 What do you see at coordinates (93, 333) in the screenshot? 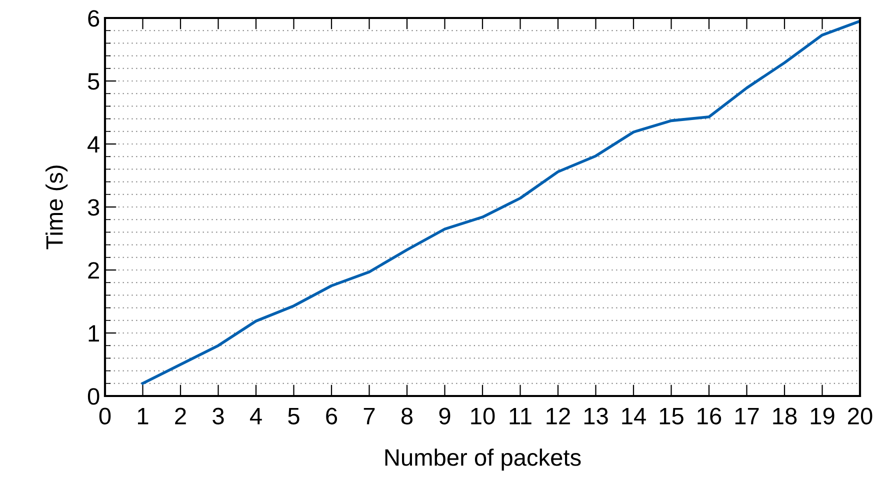
I see `y-tick-label: 1` at bounding box center [93, 333].